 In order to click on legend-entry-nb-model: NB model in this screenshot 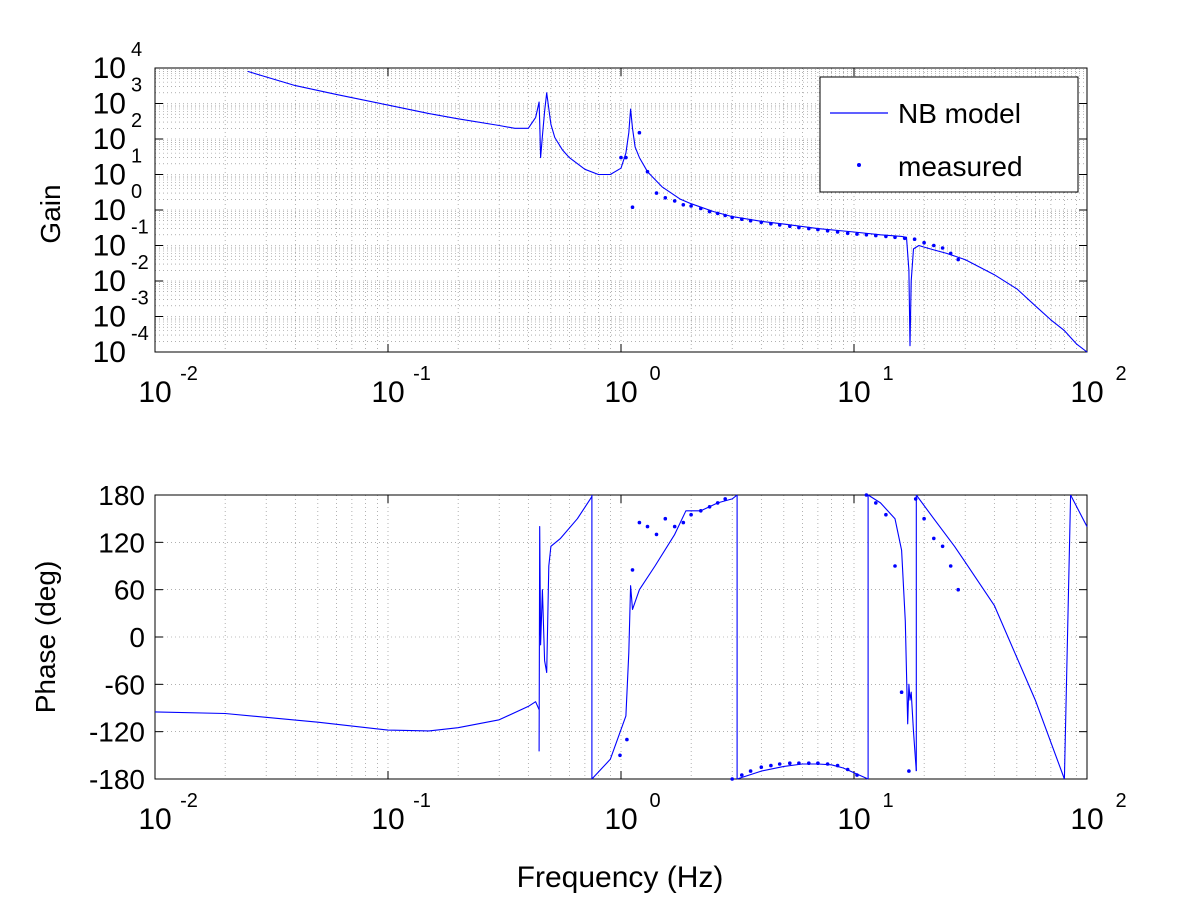, I will do `click(959, 113)`.